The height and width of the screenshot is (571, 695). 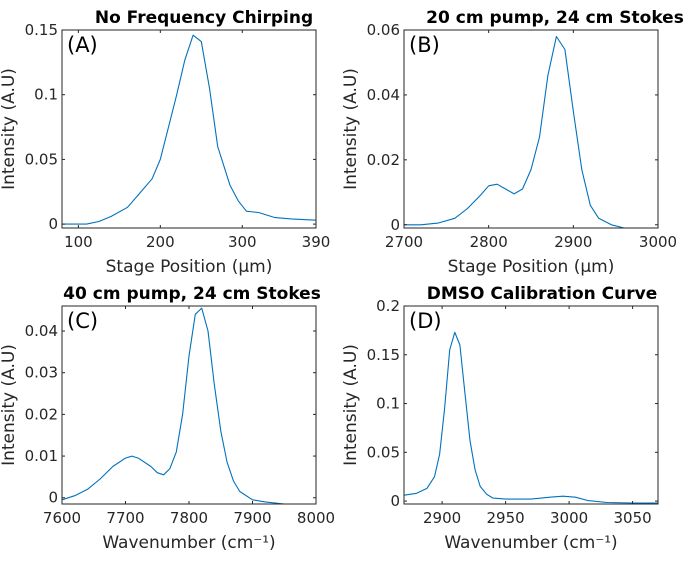 What do you see at coordinates (425, 321) in the screenshot?
I see `panel-label: (D)` at bounding box center [425, 321].